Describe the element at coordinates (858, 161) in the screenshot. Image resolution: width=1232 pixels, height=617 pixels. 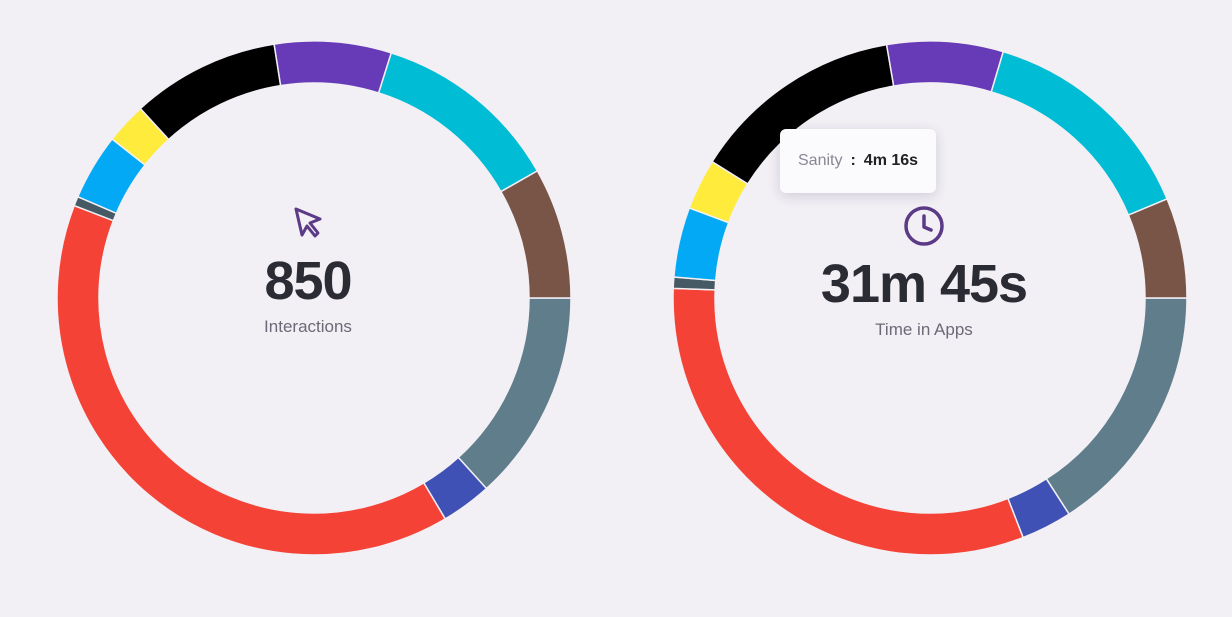
I see `segment-tooltip: Sanity : 4m 16s` at that location.